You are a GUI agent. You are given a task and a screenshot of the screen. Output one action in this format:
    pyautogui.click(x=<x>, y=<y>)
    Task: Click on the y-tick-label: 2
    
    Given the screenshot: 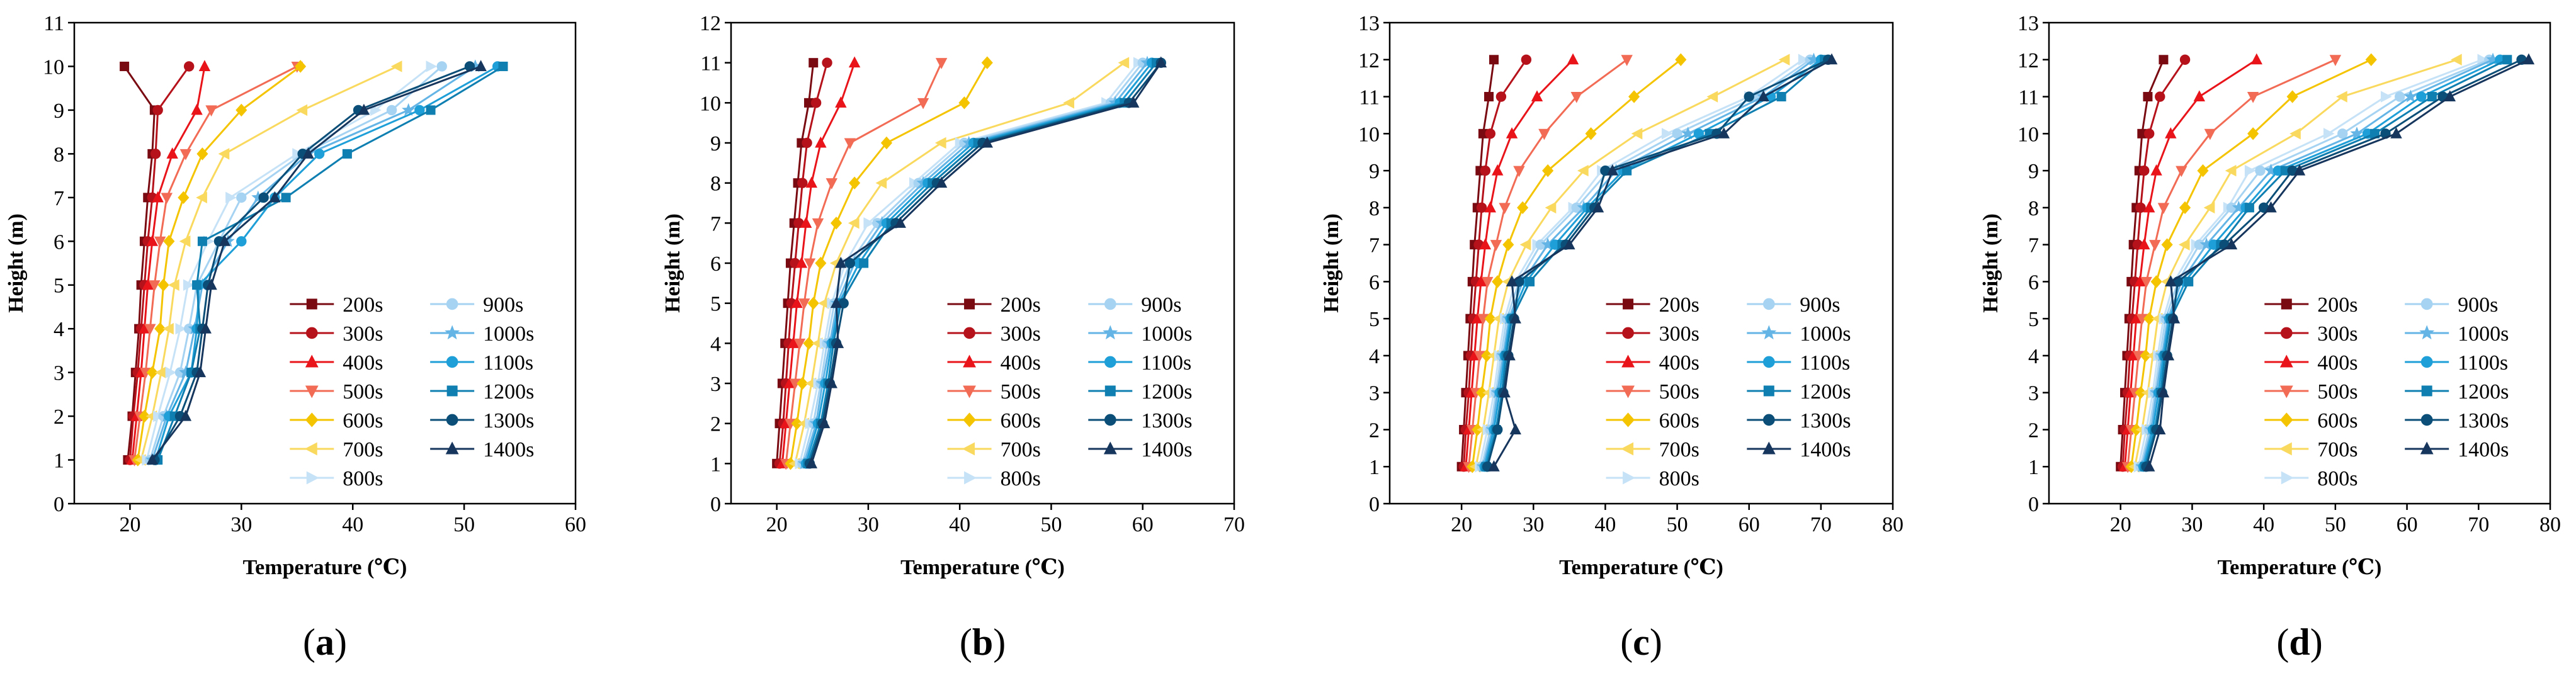 What is the action you would take?
    pyautogui.click(x=59, y=417)
    